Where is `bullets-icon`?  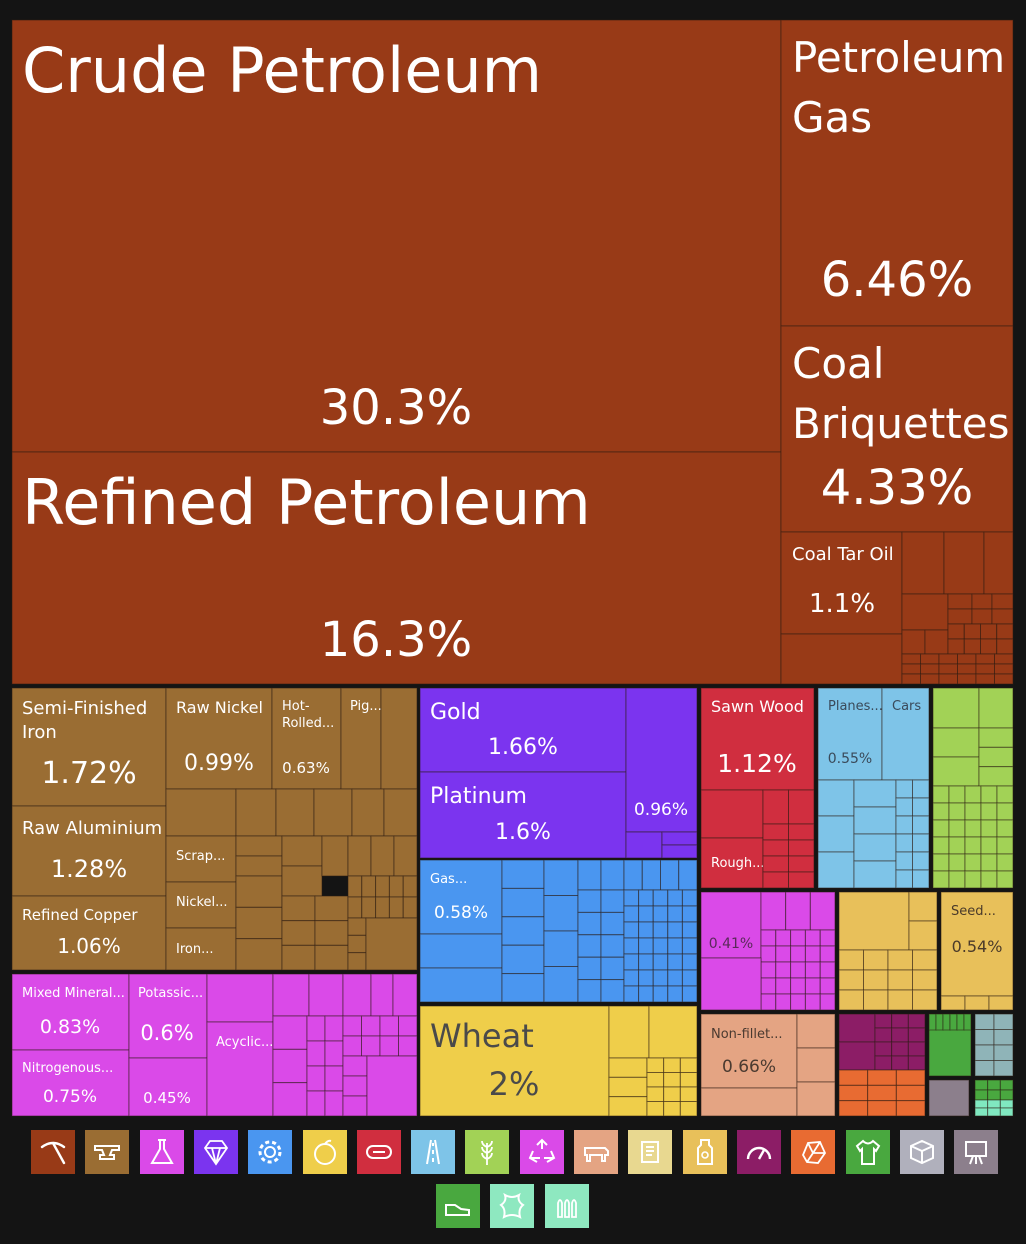 bullets-icon is located at coordinates (566, 1206).